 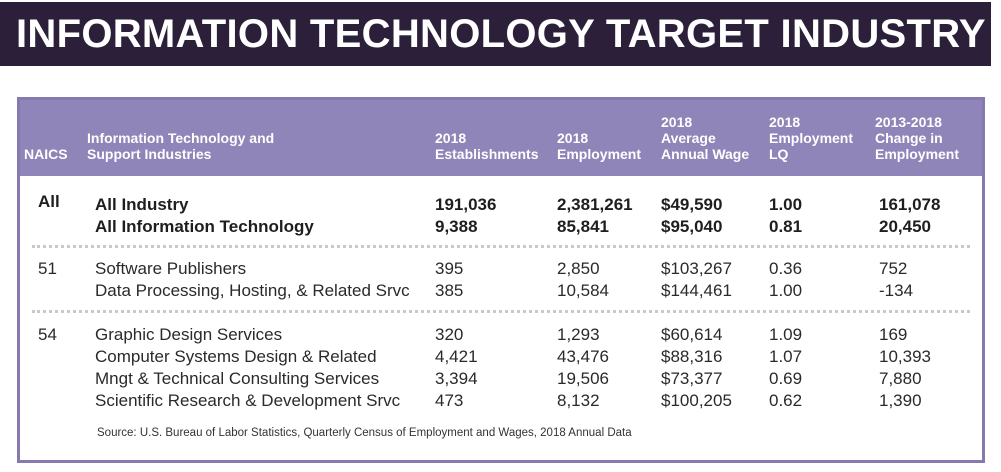 I want to click on naics-code: 51, so click(x=47, y=268).